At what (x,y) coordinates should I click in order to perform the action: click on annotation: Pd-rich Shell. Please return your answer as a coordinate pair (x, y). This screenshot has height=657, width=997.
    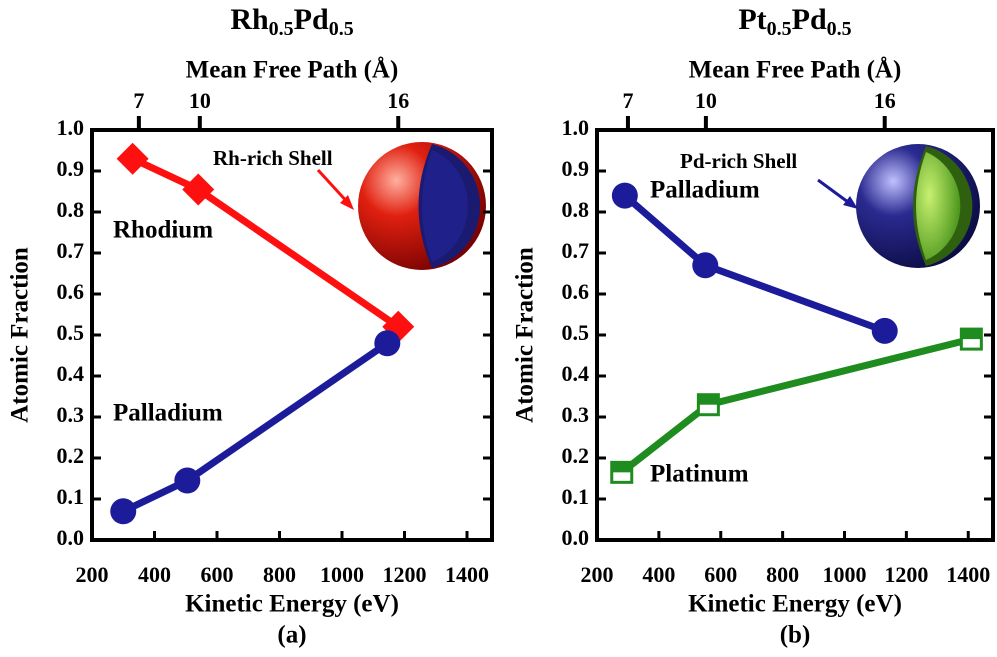
    Looking at the image, I should click on (738, 161).